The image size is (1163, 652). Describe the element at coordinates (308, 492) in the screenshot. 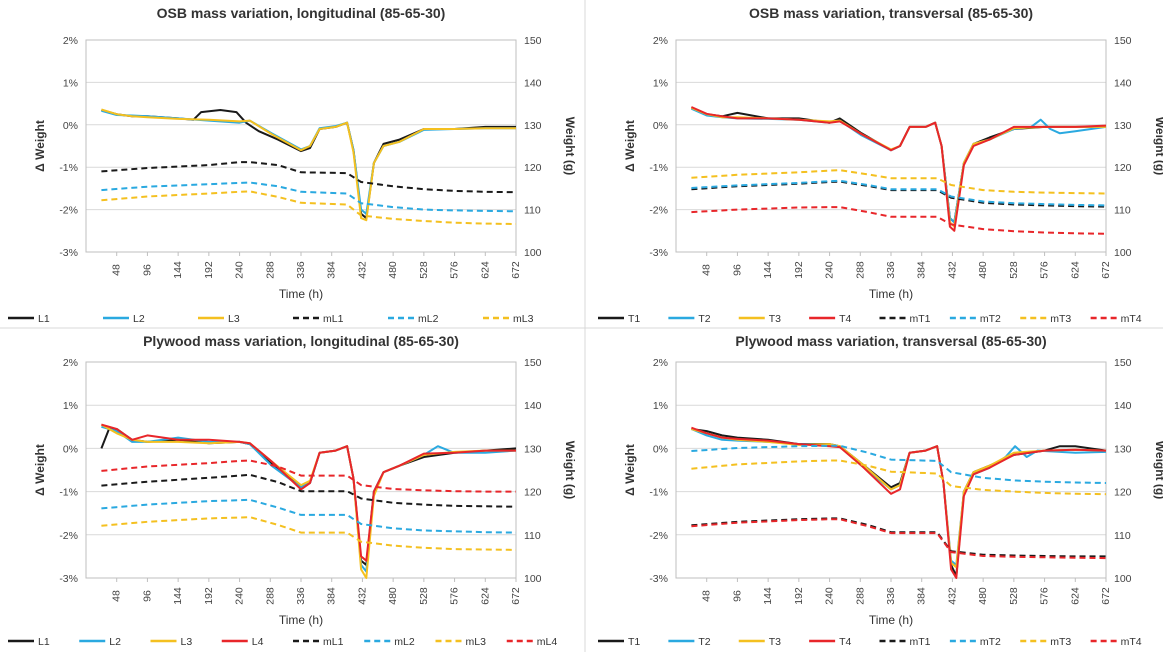

I see `series-line-L4` at that location.